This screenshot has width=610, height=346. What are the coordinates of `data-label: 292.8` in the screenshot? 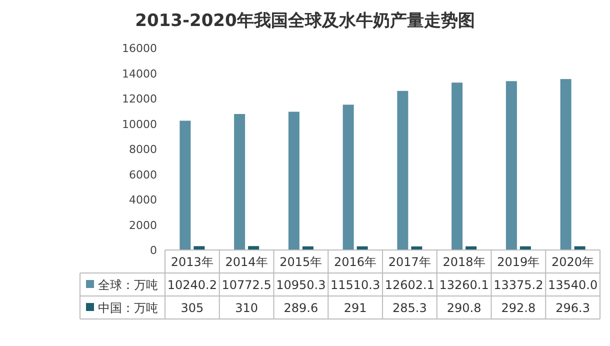 It's located at (518, 308).